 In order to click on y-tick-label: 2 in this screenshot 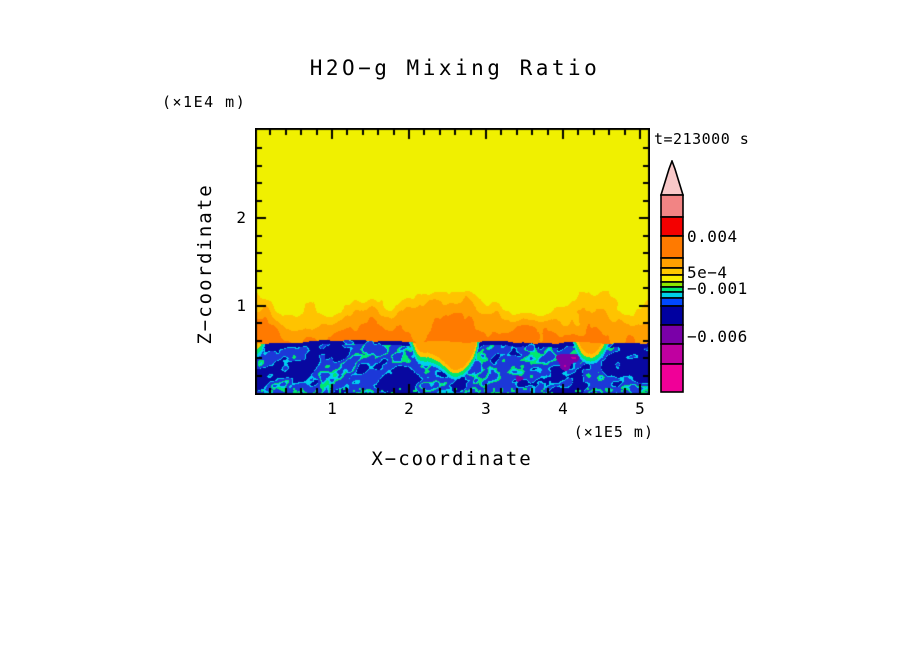, I will do `click(241, 217)`.